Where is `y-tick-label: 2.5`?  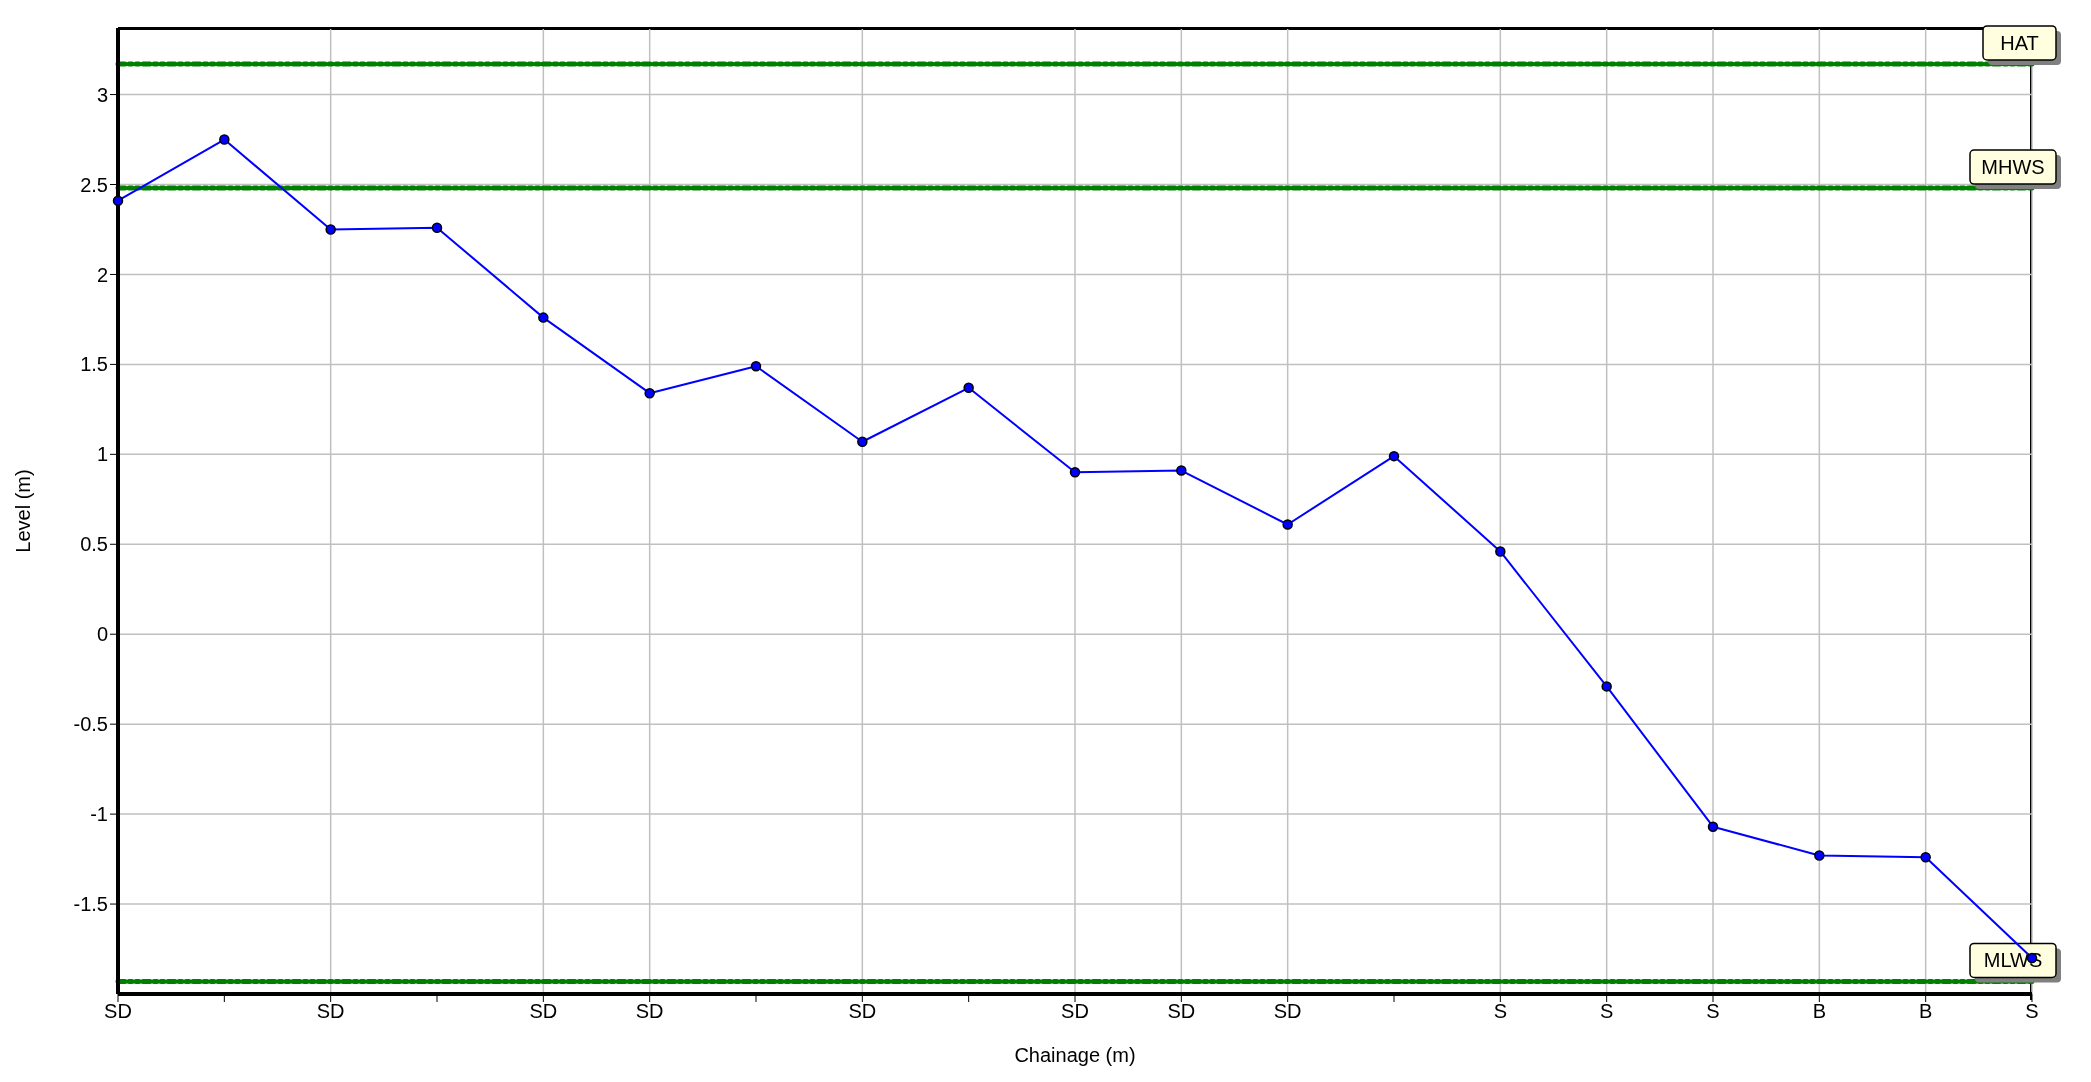
y-tick-label: 2.5 is located at coordinates (94, 184).